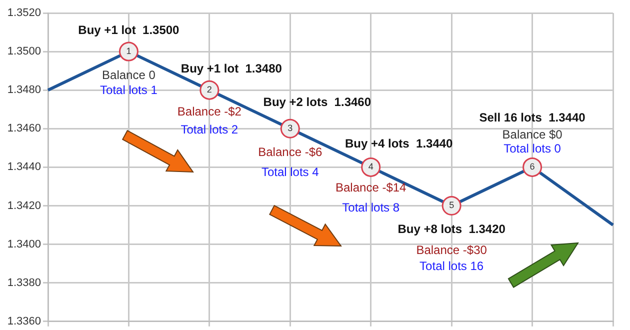 The image size is (630, 330). I want to click on annotation: 6, so click(532, 167).